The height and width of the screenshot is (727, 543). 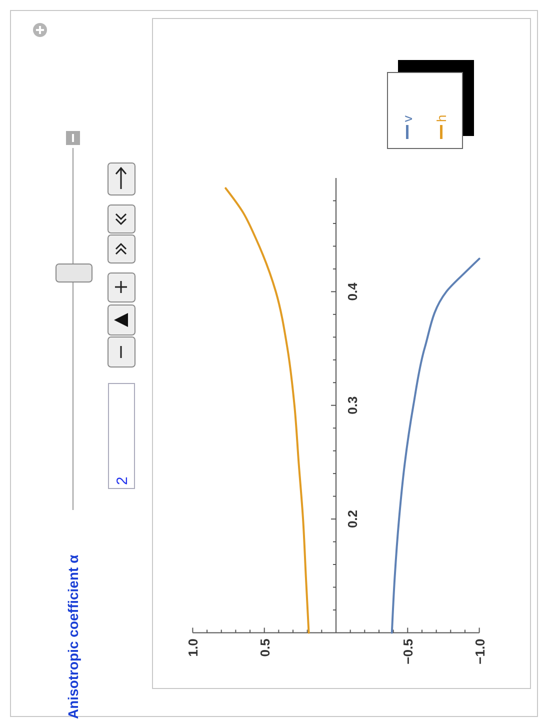 What do you see at coordinates (480, 651) in the screenshot?
I see `x-tick-label: −1.0` at bounding box center [480, 651].